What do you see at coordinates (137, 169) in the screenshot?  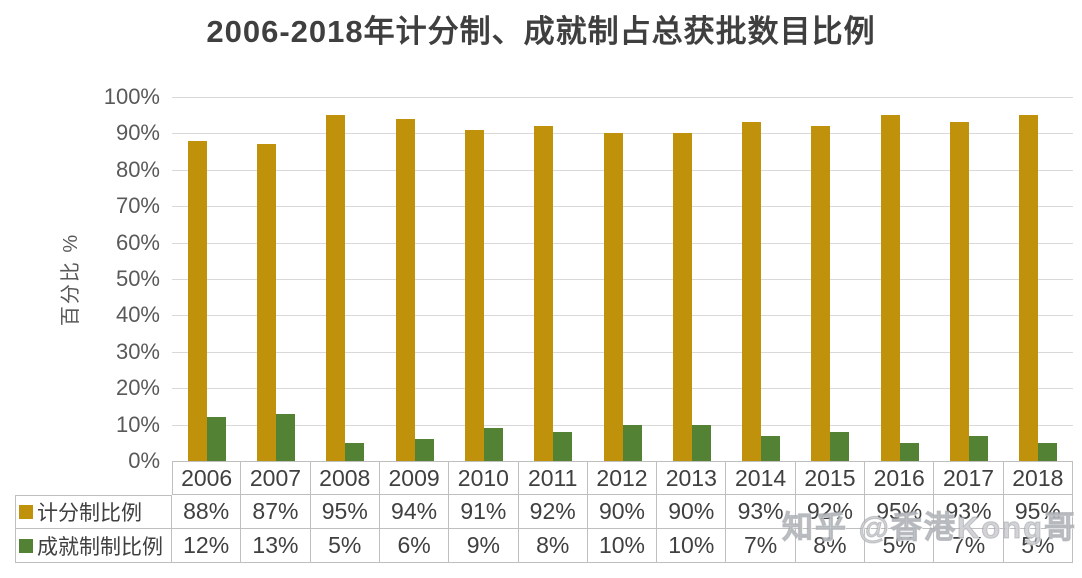 I see `y-axis-tick-label: 80%` at bounding box center [137, 169].